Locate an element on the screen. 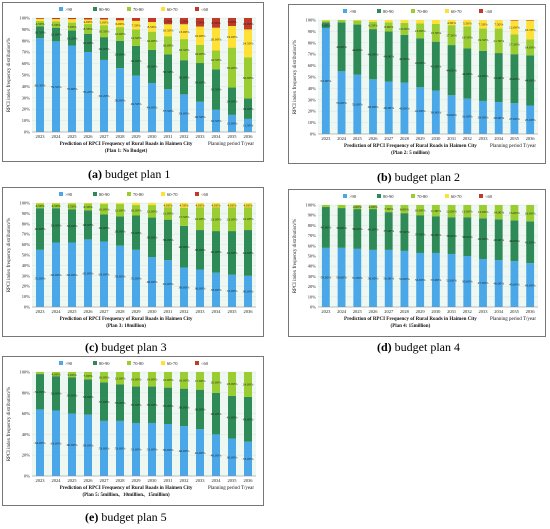 The width and height of the screenshot is (550, 529). legend: >90 80-90 70-80 60-70 <60 is located at coordinates (418, 11).